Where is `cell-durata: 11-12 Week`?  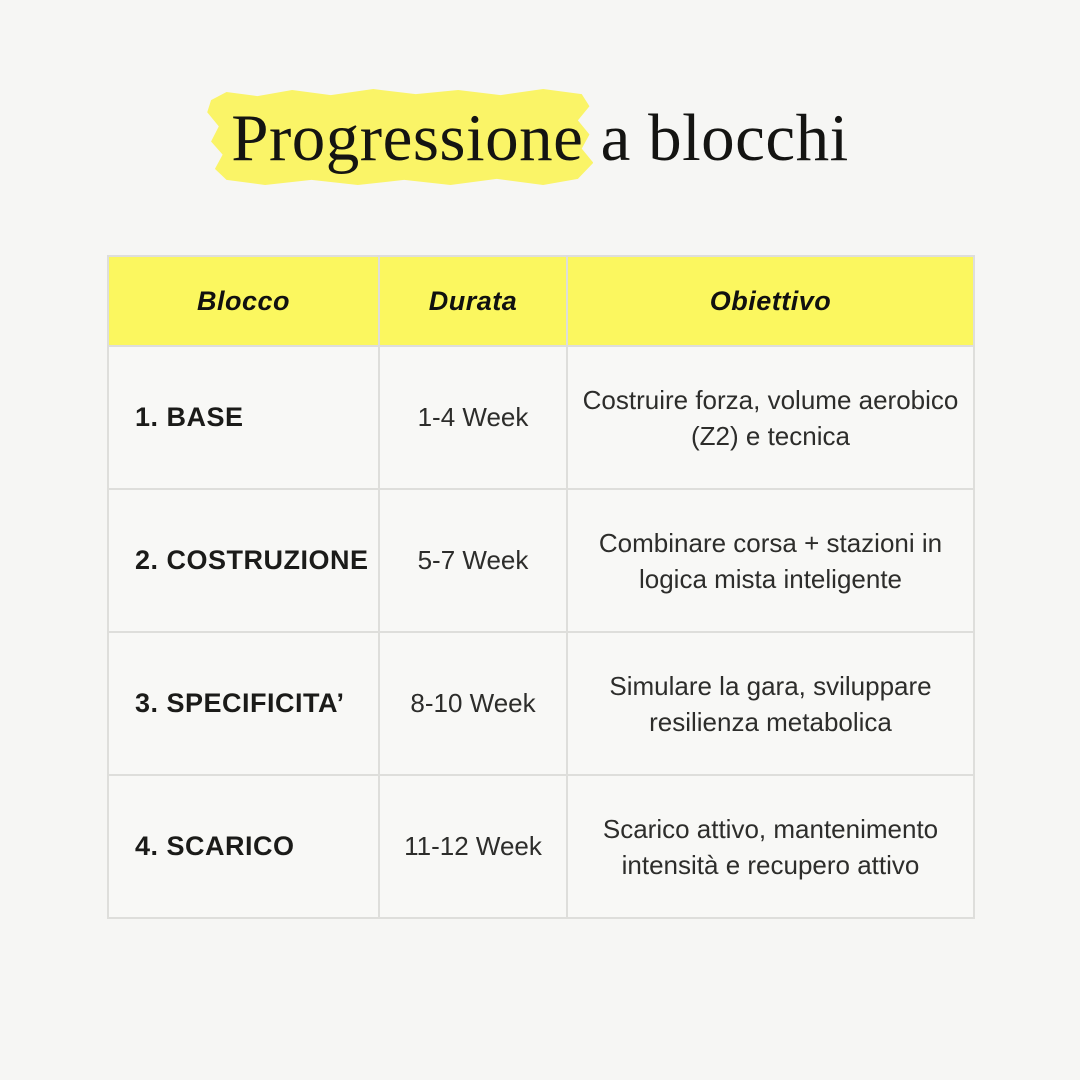 cell-durata: 11-12 Week is located at coordinates (473, 846).